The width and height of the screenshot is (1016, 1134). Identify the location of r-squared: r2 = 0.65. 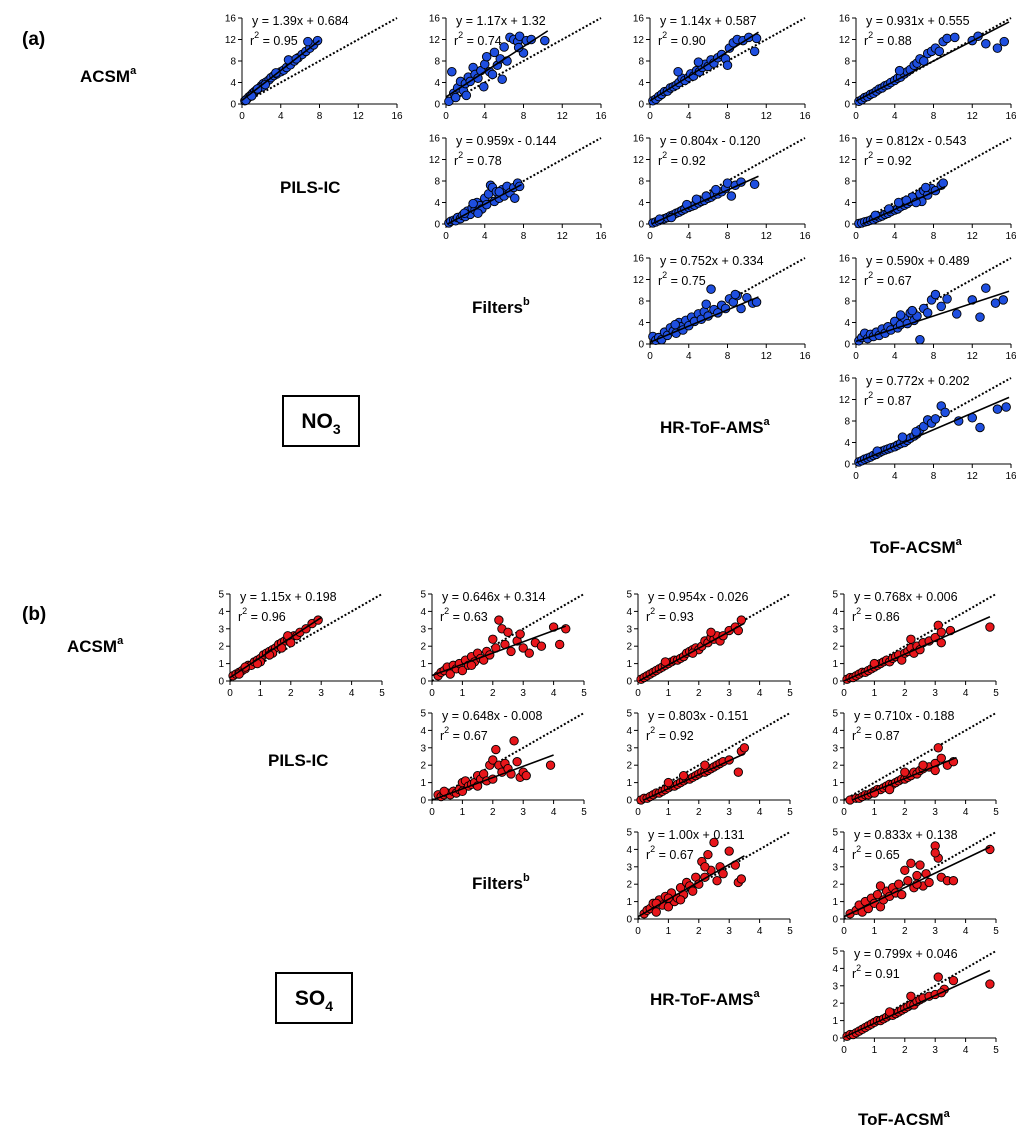
(876, 853).